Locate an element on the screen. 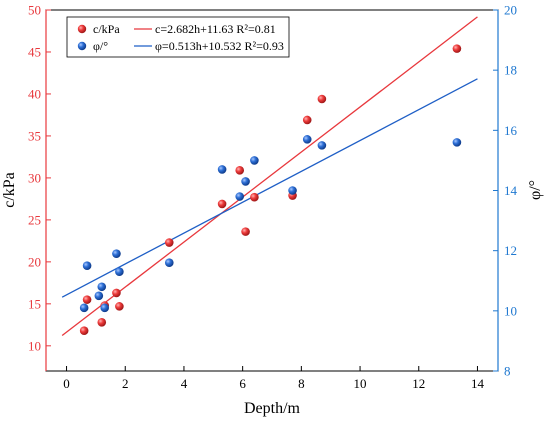  left-tick-label: 20 is located at coordinates (34, 261).